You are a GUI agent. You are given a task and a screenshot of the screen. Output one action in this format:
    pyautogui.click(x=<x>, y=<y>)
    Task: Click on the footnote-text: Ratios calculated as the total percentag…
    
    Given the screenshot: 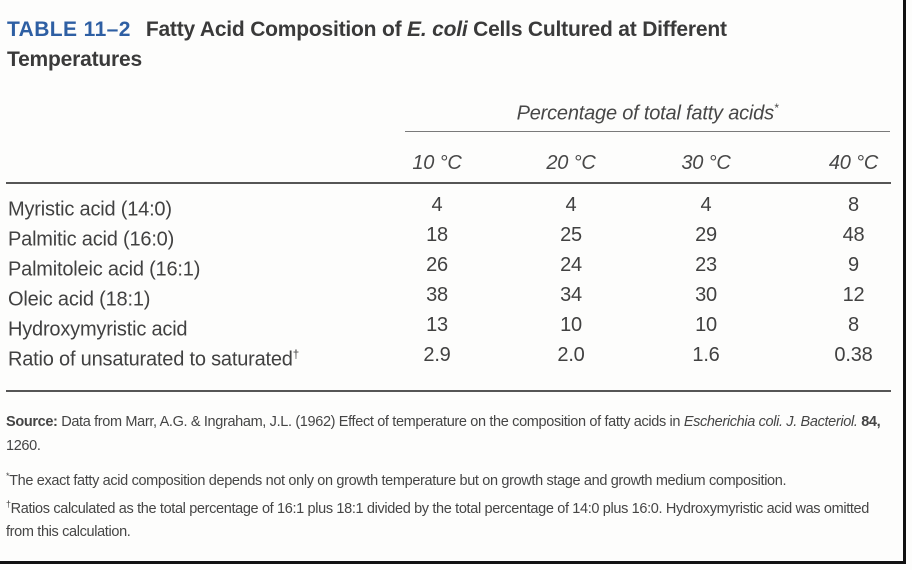 What is the action you would take?
    pyautogui.click(x=437, y=520)
    